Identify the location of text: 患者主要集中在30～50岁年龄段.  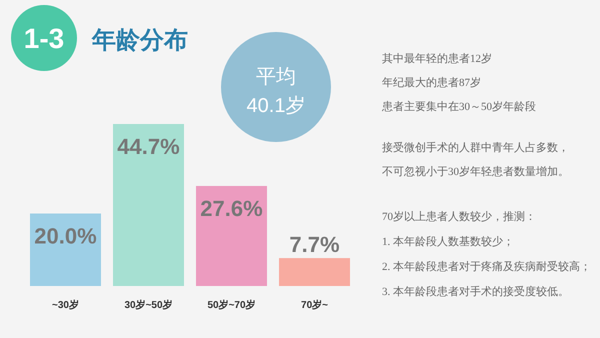
(458, 106).